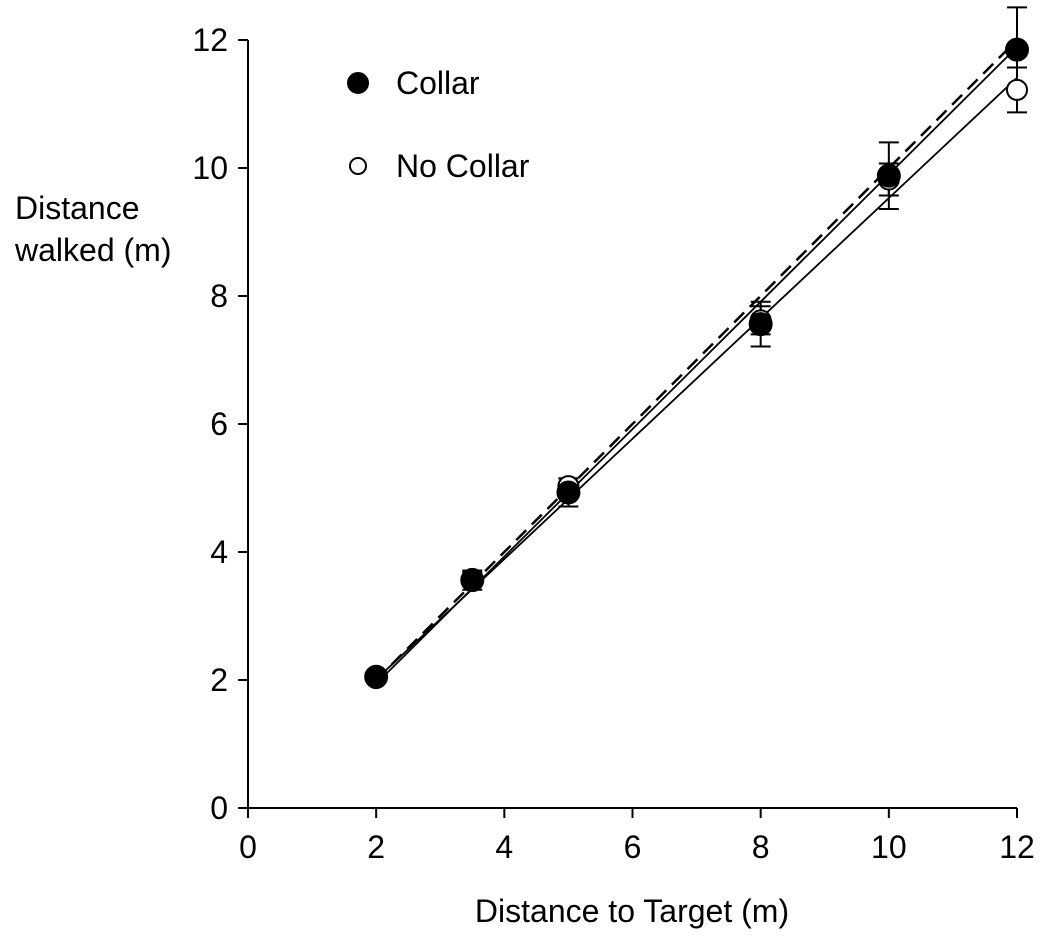  What do you see at coordinates (358, 83) in the screenshot?
I see `legend-marker-collar` at bounding box center [358, 83].